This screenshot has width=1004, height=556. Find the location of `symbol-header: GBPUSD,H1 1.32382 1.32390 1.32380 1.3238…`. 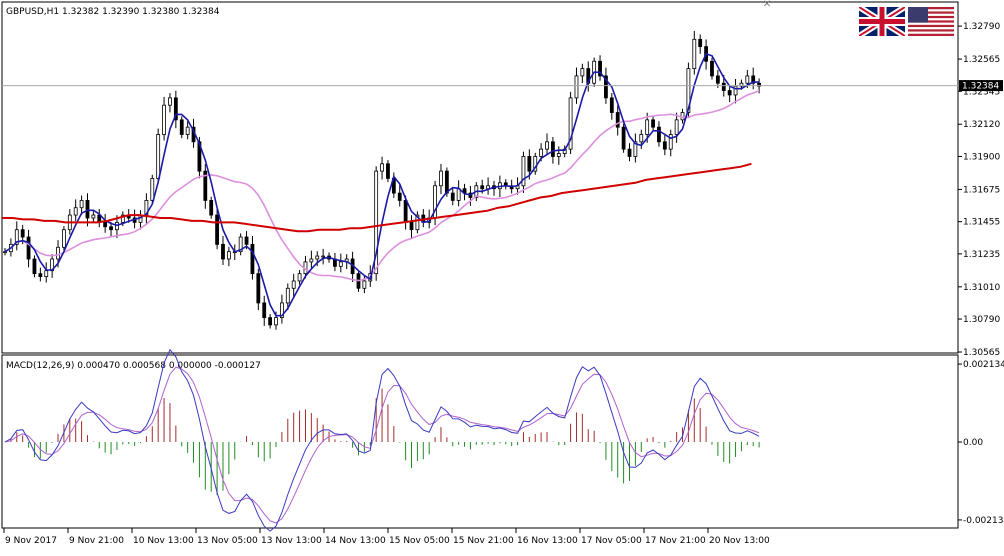

symbol-header: GBPUSD,H1 1.32382 1.32390 1.32380 1.3238… is located at coordinates (113, 12).